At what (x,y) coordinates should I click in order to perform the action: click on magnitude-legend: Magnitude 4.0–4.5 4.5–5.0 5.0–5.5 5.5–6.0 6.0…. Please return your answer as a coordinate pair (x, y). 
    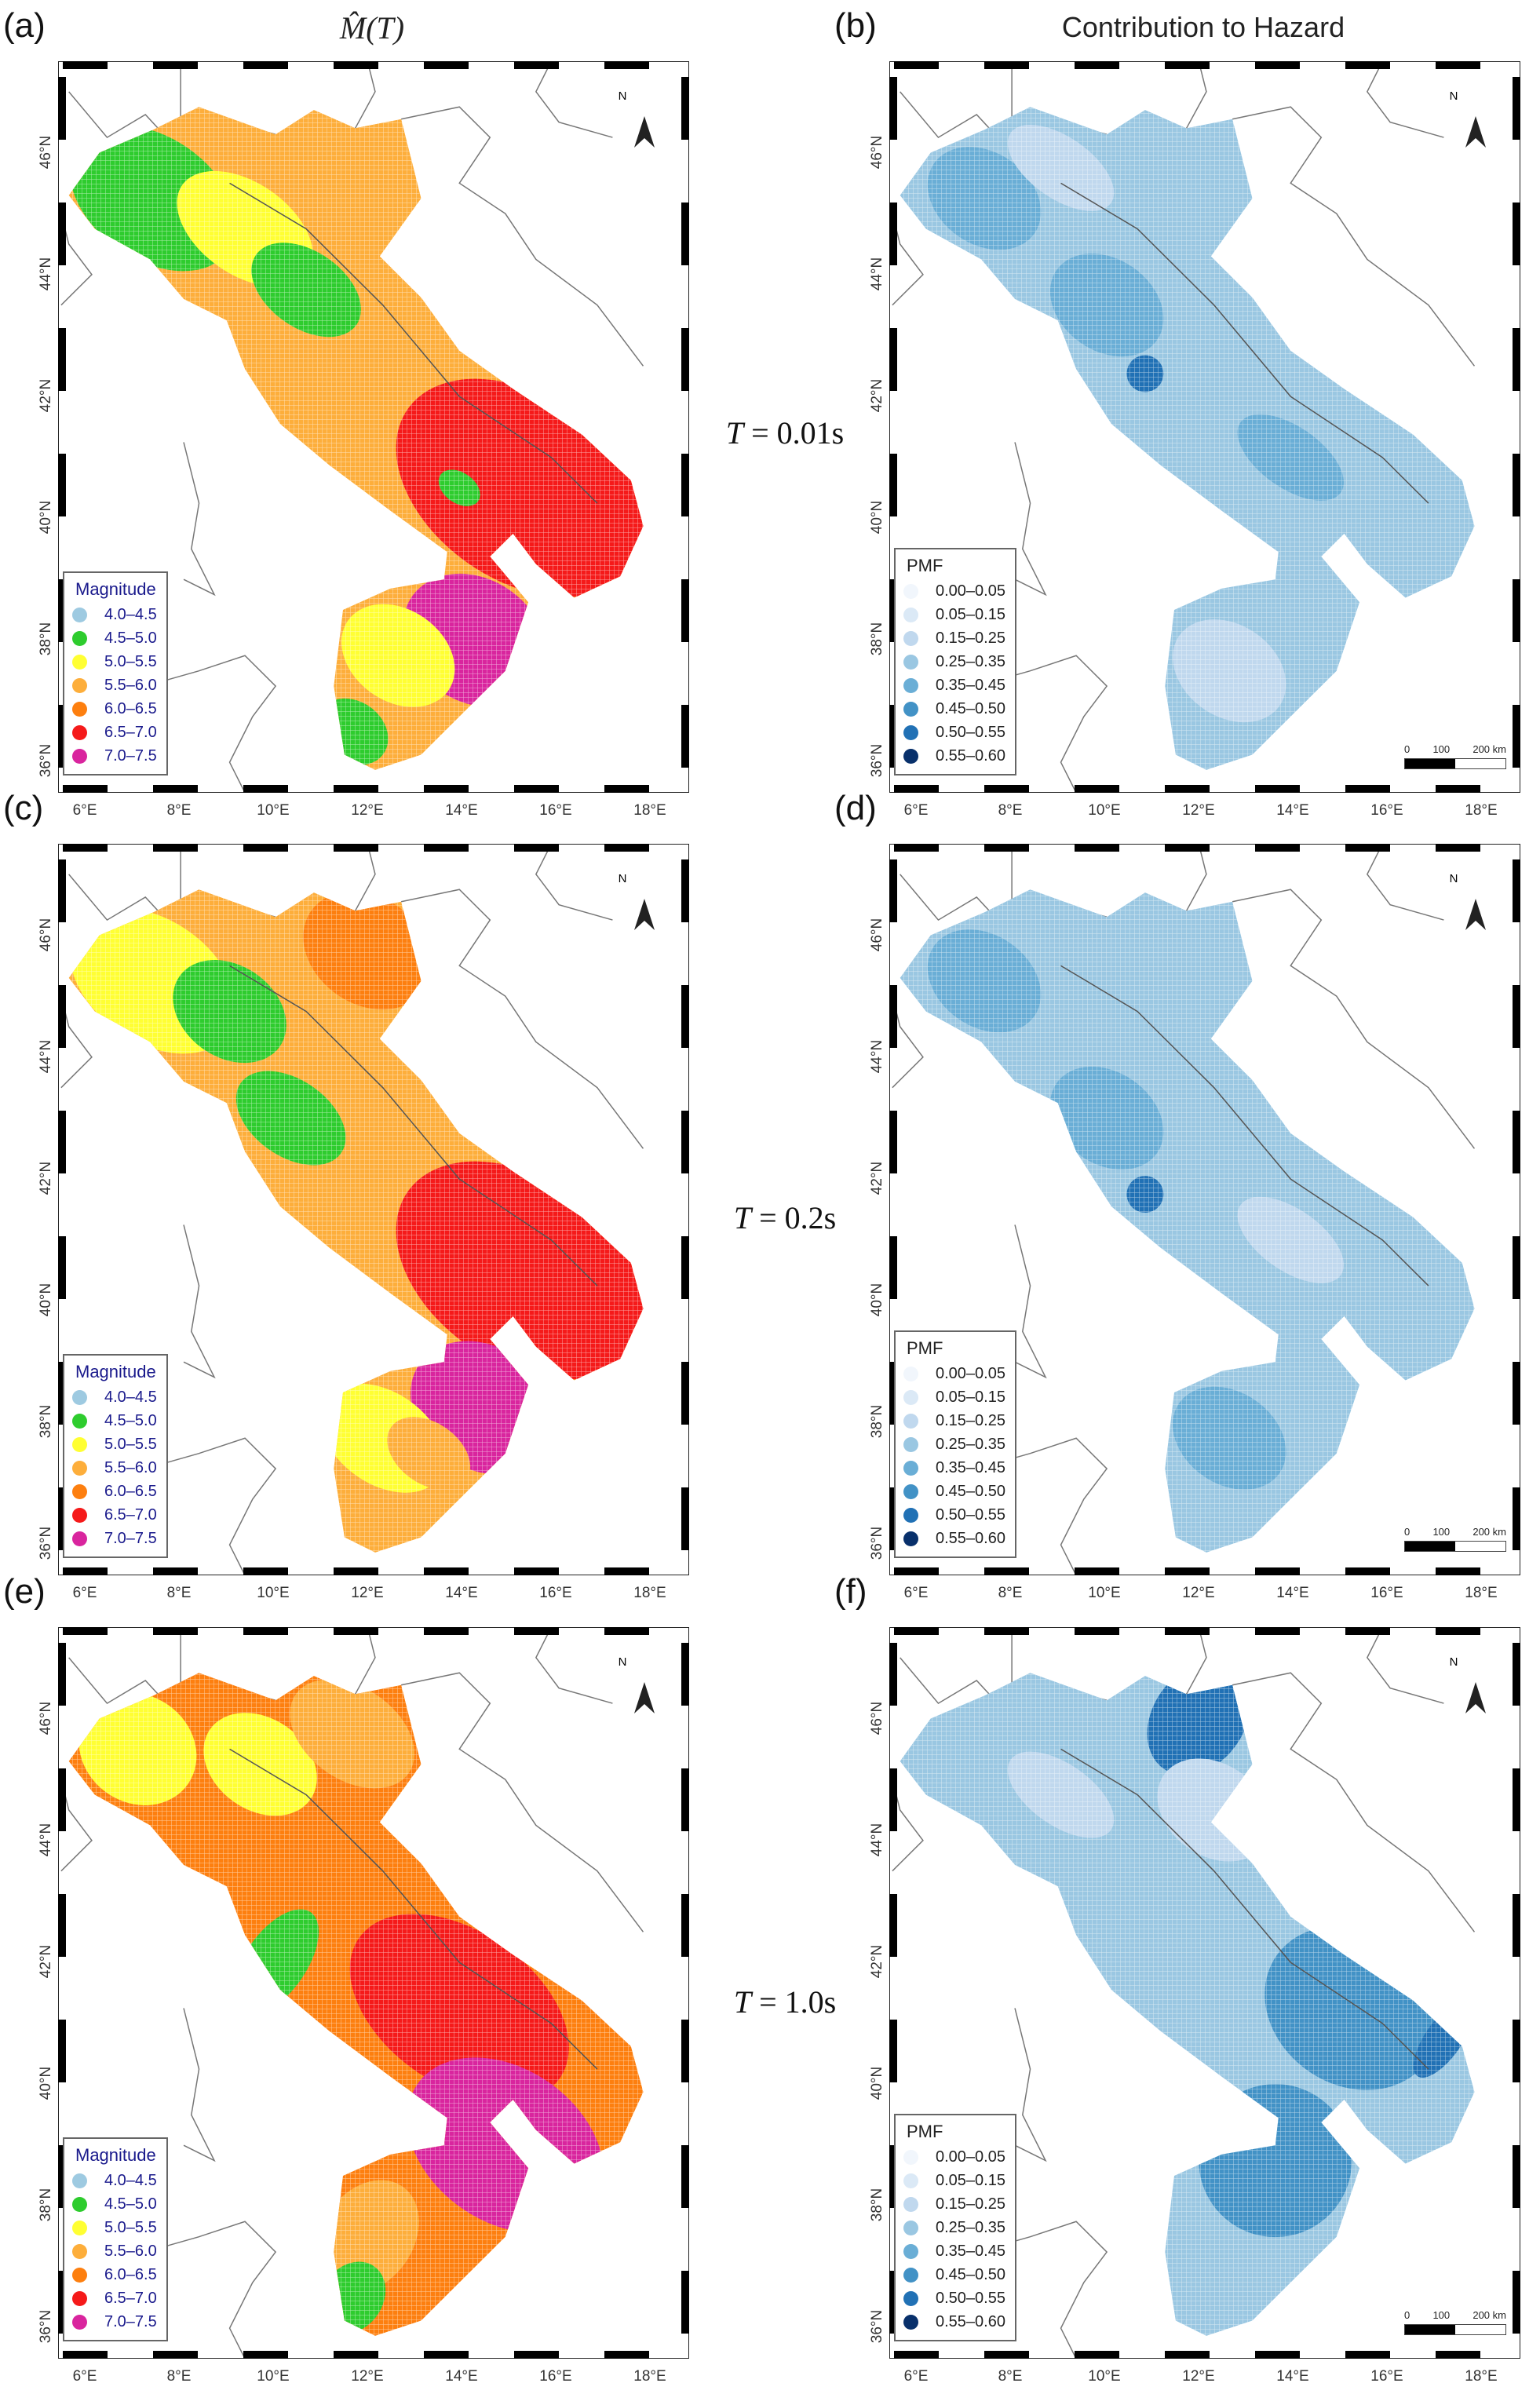
    Looking at the image, I should click on (115, 1456).